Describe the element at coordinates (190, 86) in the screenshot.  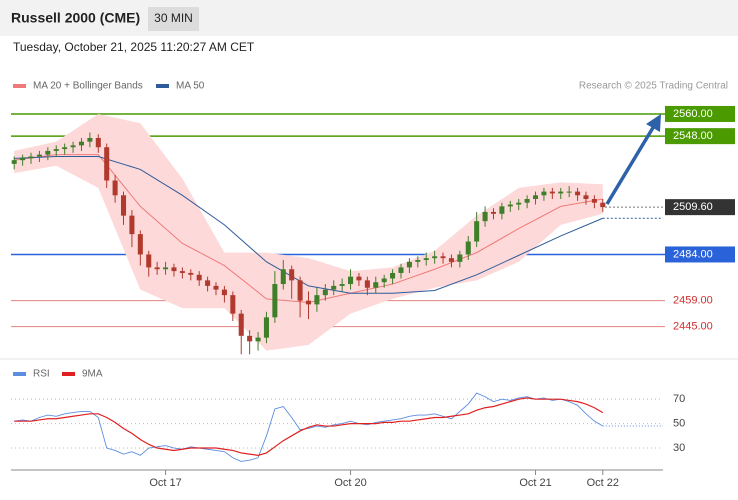
I see `legend-label: MA 50` at that location.